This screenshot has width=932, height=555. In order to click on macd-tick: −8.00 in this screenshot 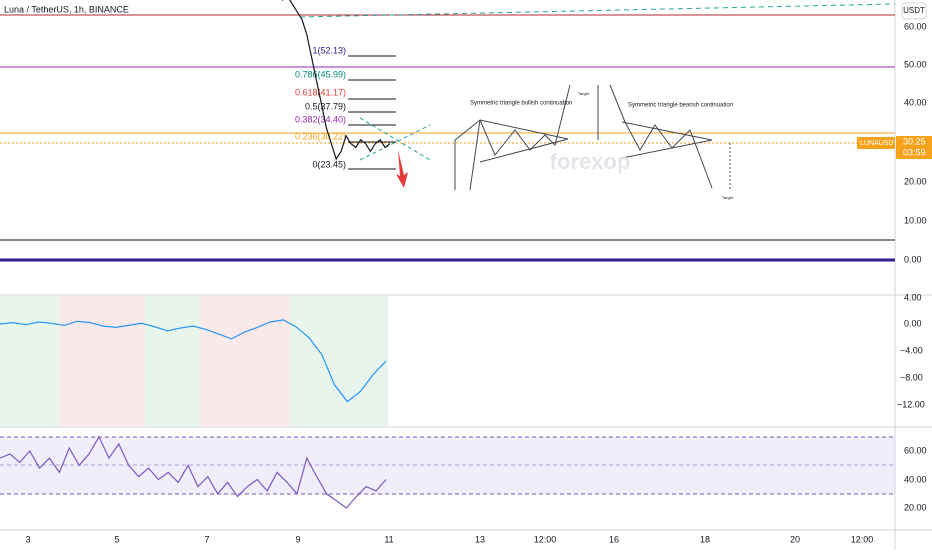, I will do `click(911, 377)`.